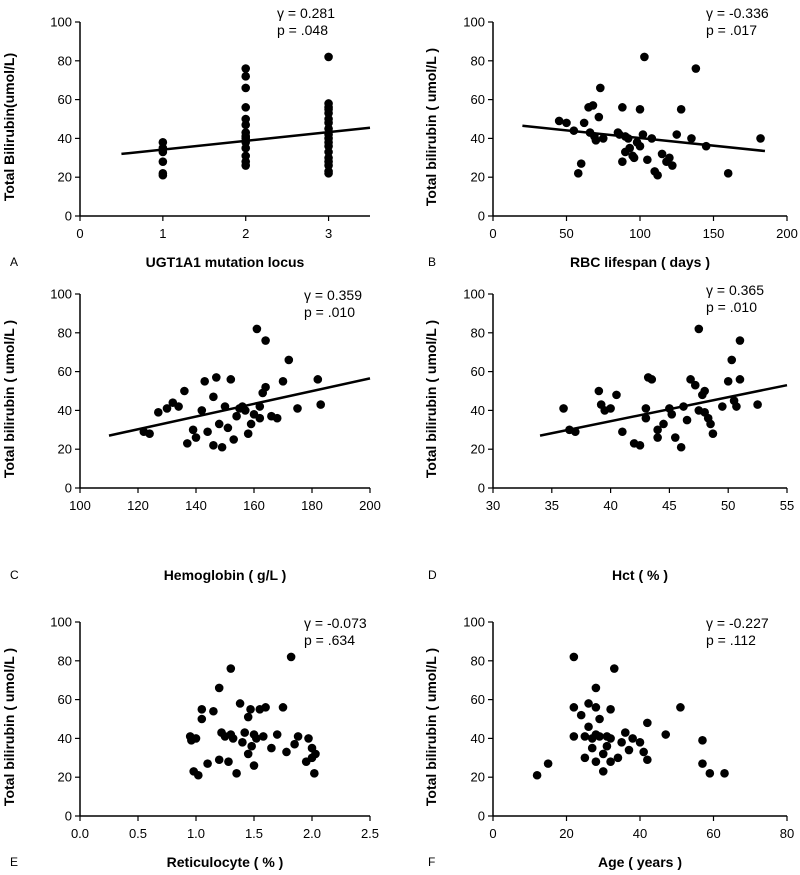 This screenshot has height=875, width=800. I want to click on panel-letter: F, so click(431, 862).